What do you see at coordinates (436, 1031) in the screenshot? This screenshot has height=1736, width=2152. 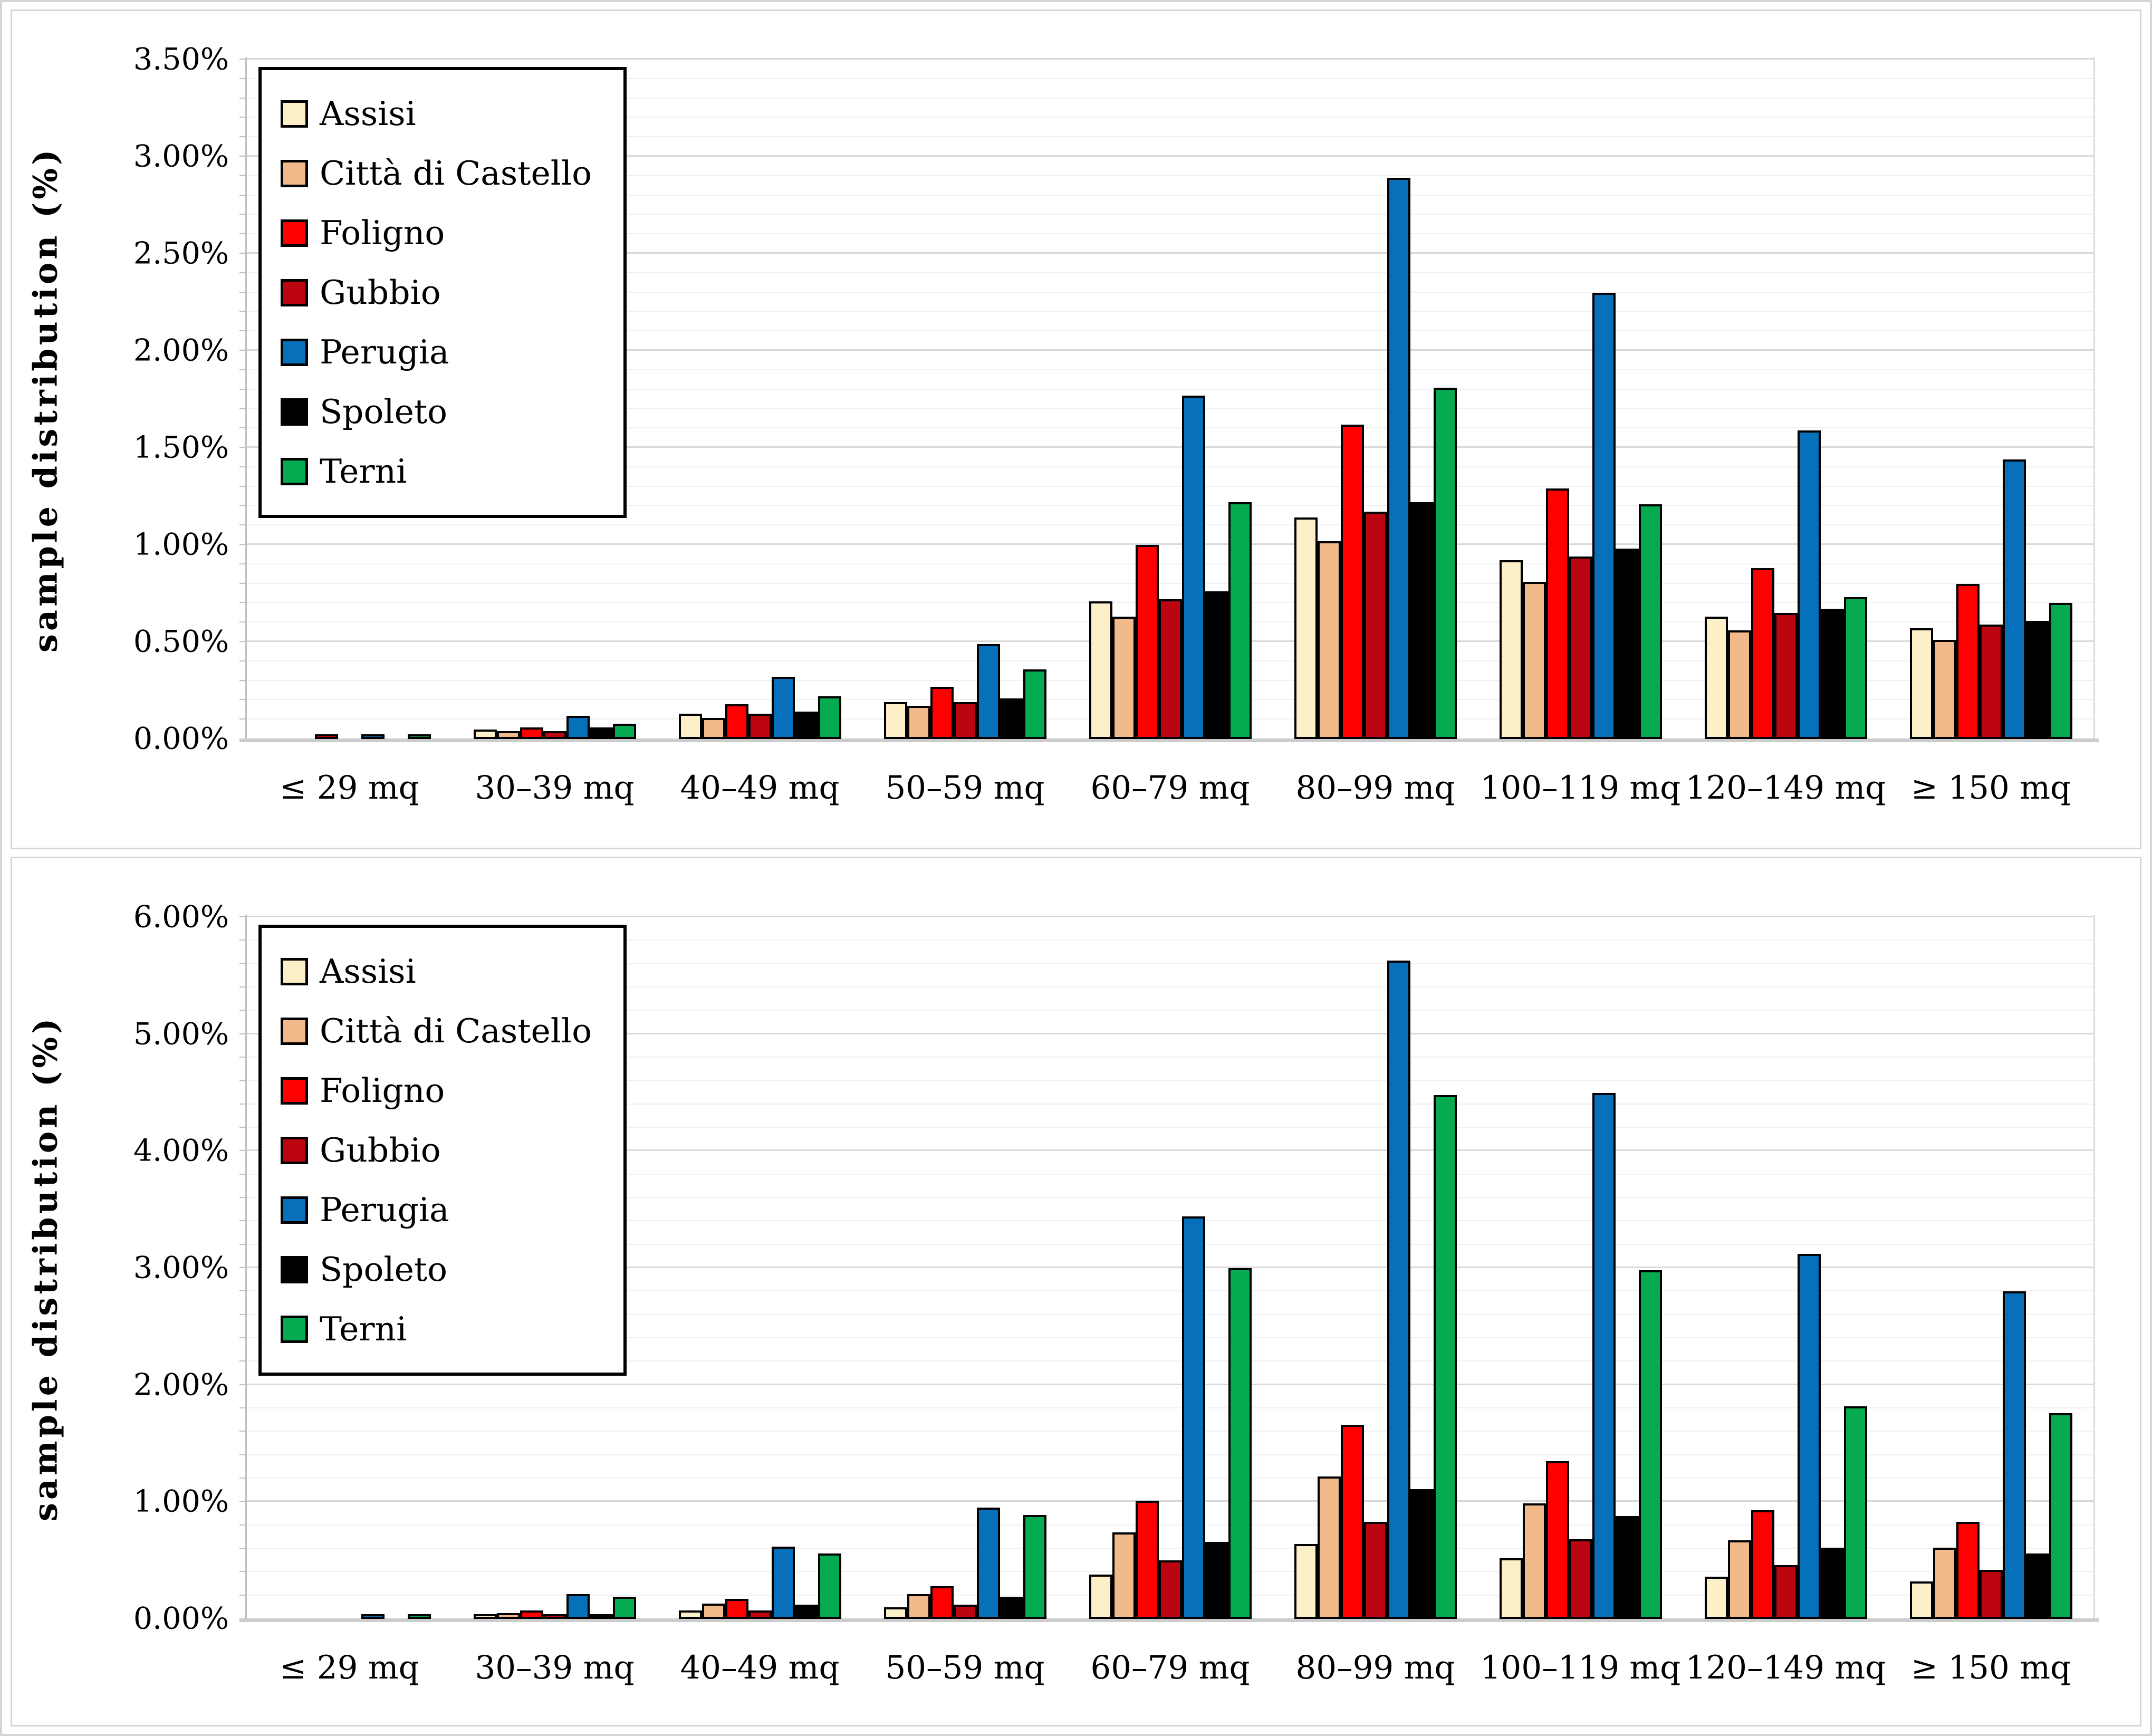 I see `legend-item-citta-di-castello: Città di Castello` at bounding box center [436, 1031].